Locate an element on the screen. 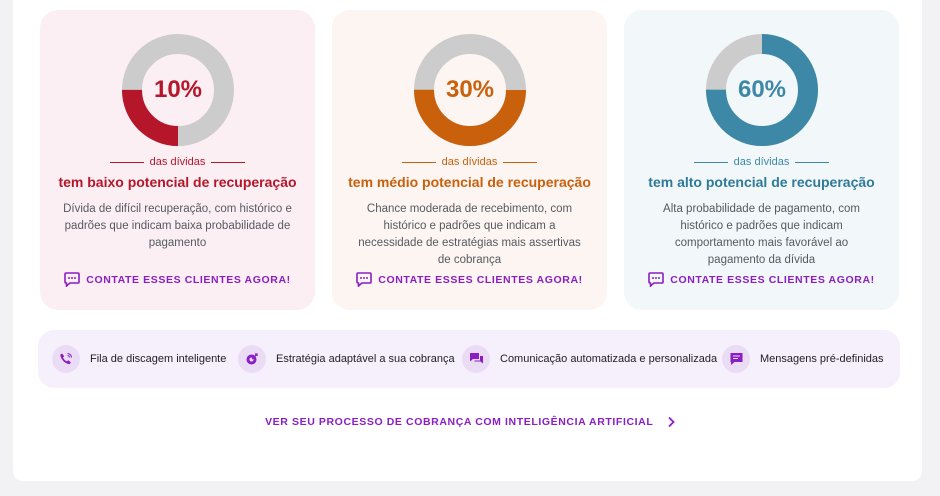 Image resolution: width=940 pixels, height=496 pixels. donut-chart-medium: 30% is located at coordinates (470, 90).